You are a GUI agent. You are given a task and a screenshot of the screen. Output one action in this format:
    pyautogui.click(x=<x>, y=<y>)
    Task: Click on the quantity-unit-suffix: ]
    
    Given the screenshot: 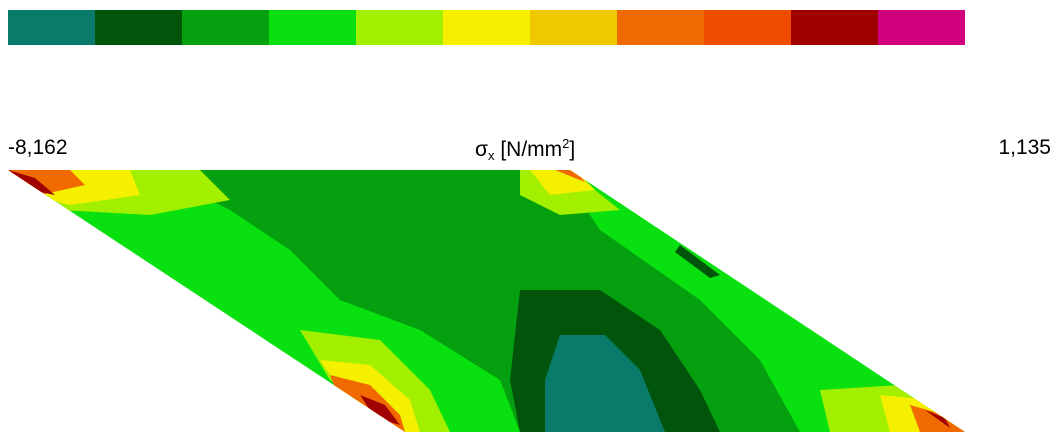 What is the action you would take?
    pyautogui.click(x=572, y=149)
    